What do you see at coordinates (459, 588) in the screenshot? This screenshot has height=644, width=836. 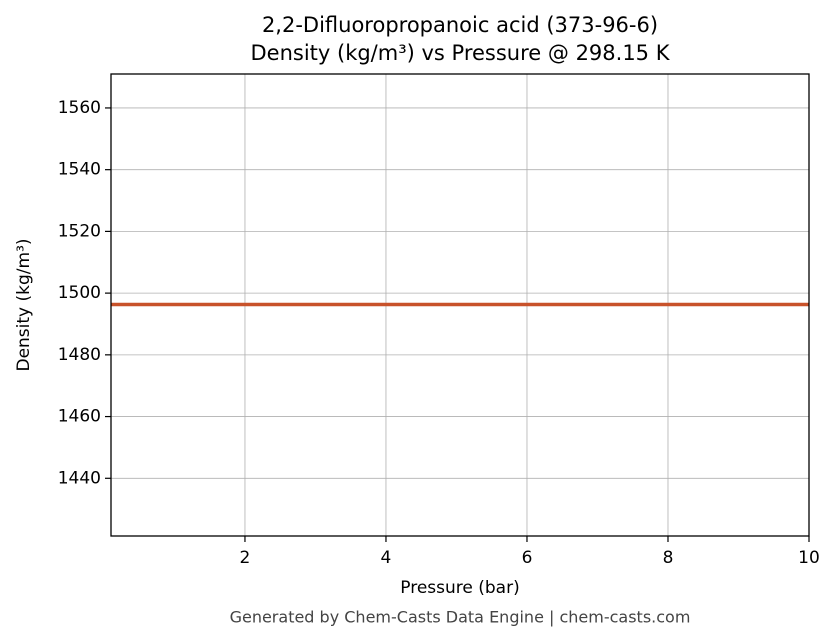 I see `x-axis-label: Pressure (bar)` at bounding box center [459, 588].